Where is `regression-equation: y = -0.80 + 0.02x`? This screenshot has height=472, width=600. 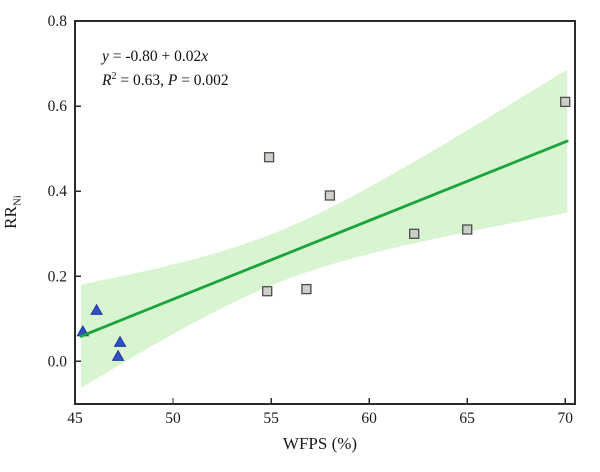 regression-equation: y = -0.80 + 0.02x is located at coordinates (155, 56).